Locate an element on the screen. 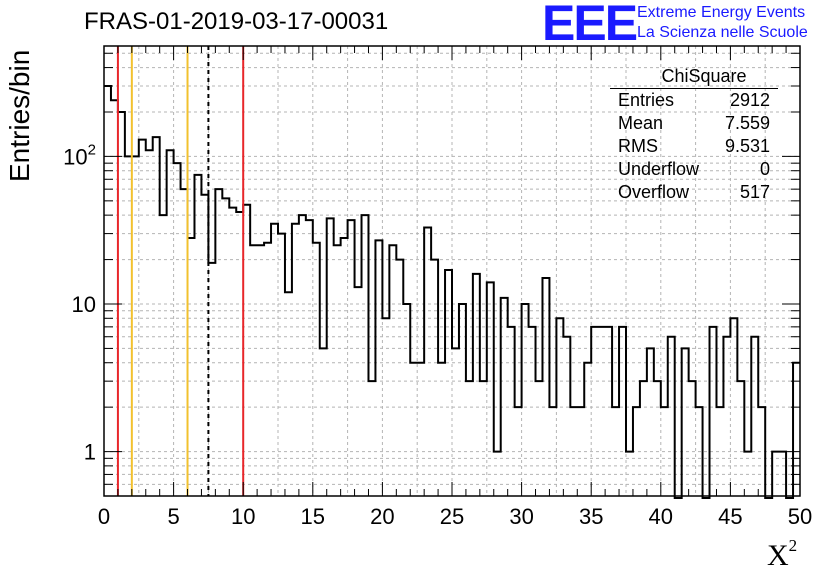 This screenshot has height=573, width=836. y-tick-label: 102 is located at coordinates (79, 155).